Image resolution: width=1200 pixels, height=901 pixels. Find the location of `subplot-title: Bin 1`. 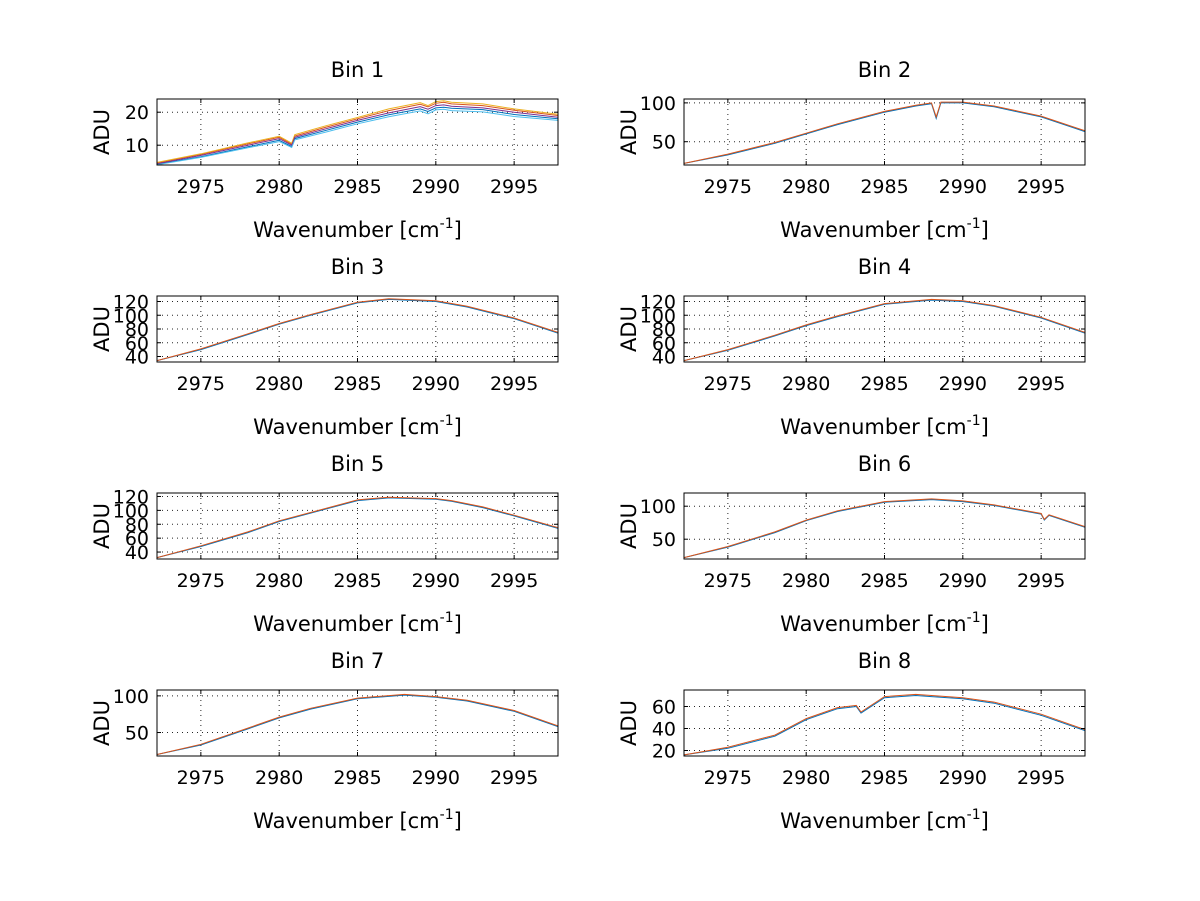

subplot-title: Bin 1 is located at coordinates (358, 70).